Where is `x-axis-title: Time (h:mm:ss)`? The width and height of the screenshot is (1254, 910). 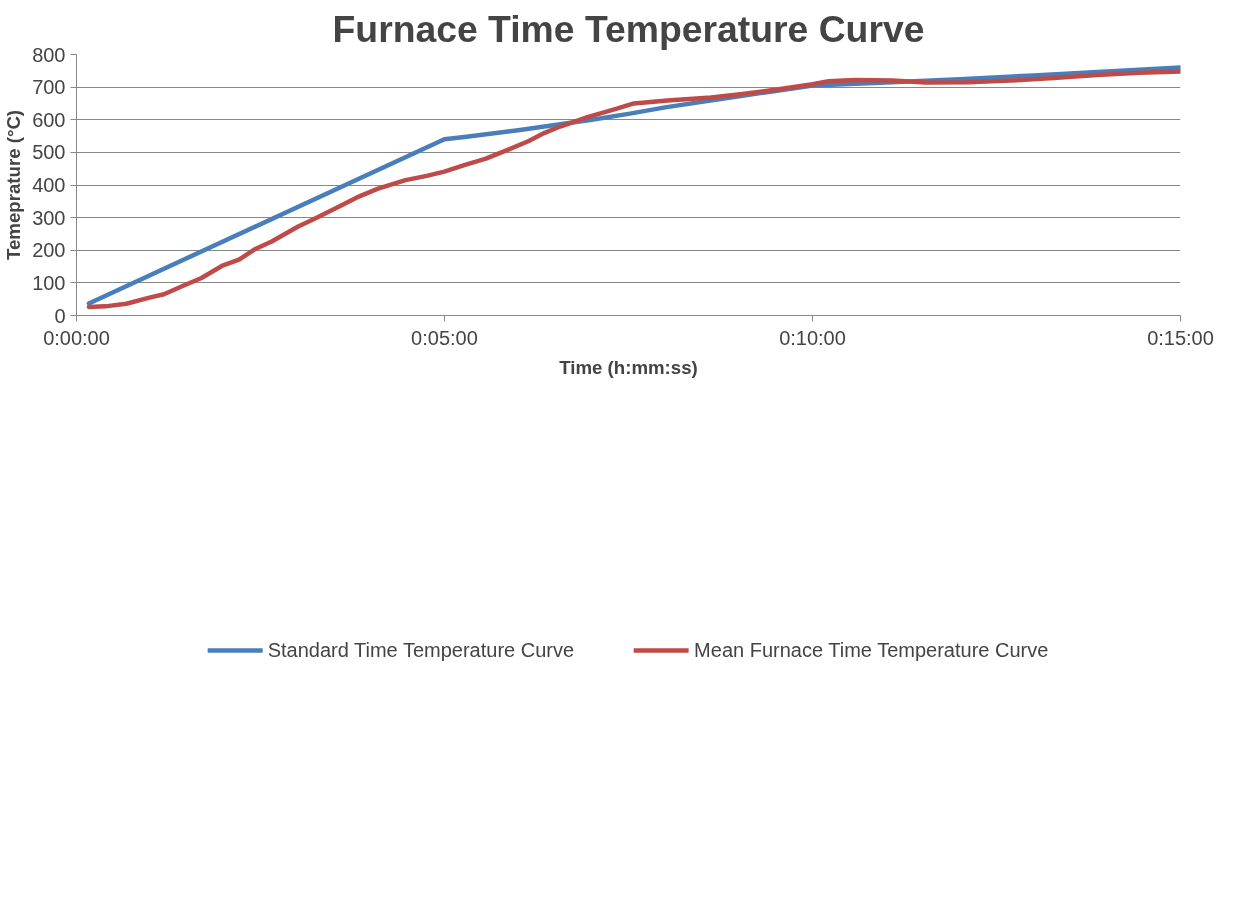
x-axis-title: Time (h:mm:ss) is located at coordinates (628, 367).